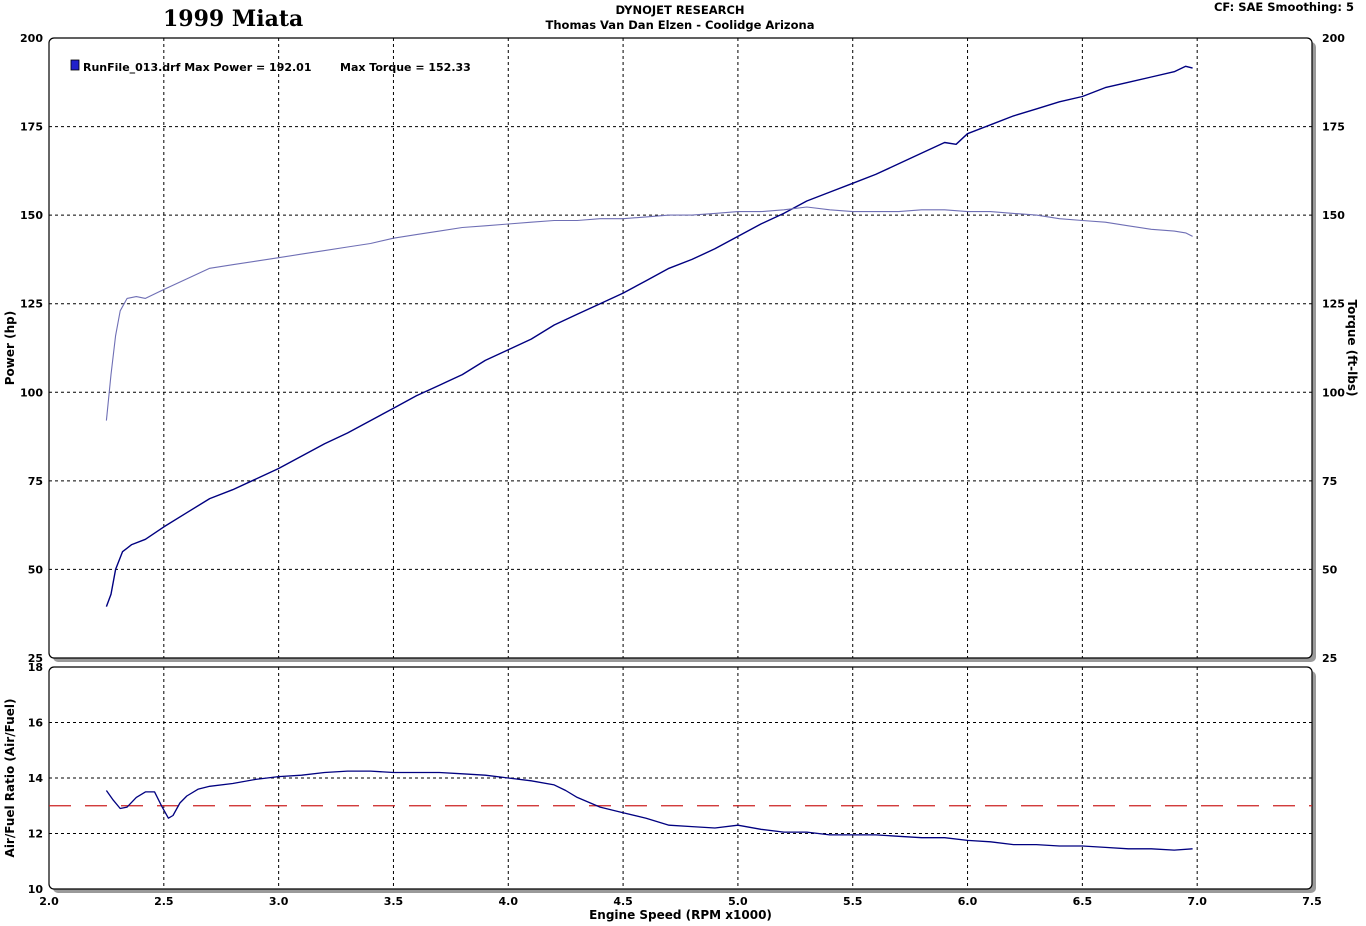 This screenshot has height=926, width=1366. What do you see at coordinates (35, 658) in the screenshot?
I see `y-tick-label: 25` at bounding box center [35, 658].